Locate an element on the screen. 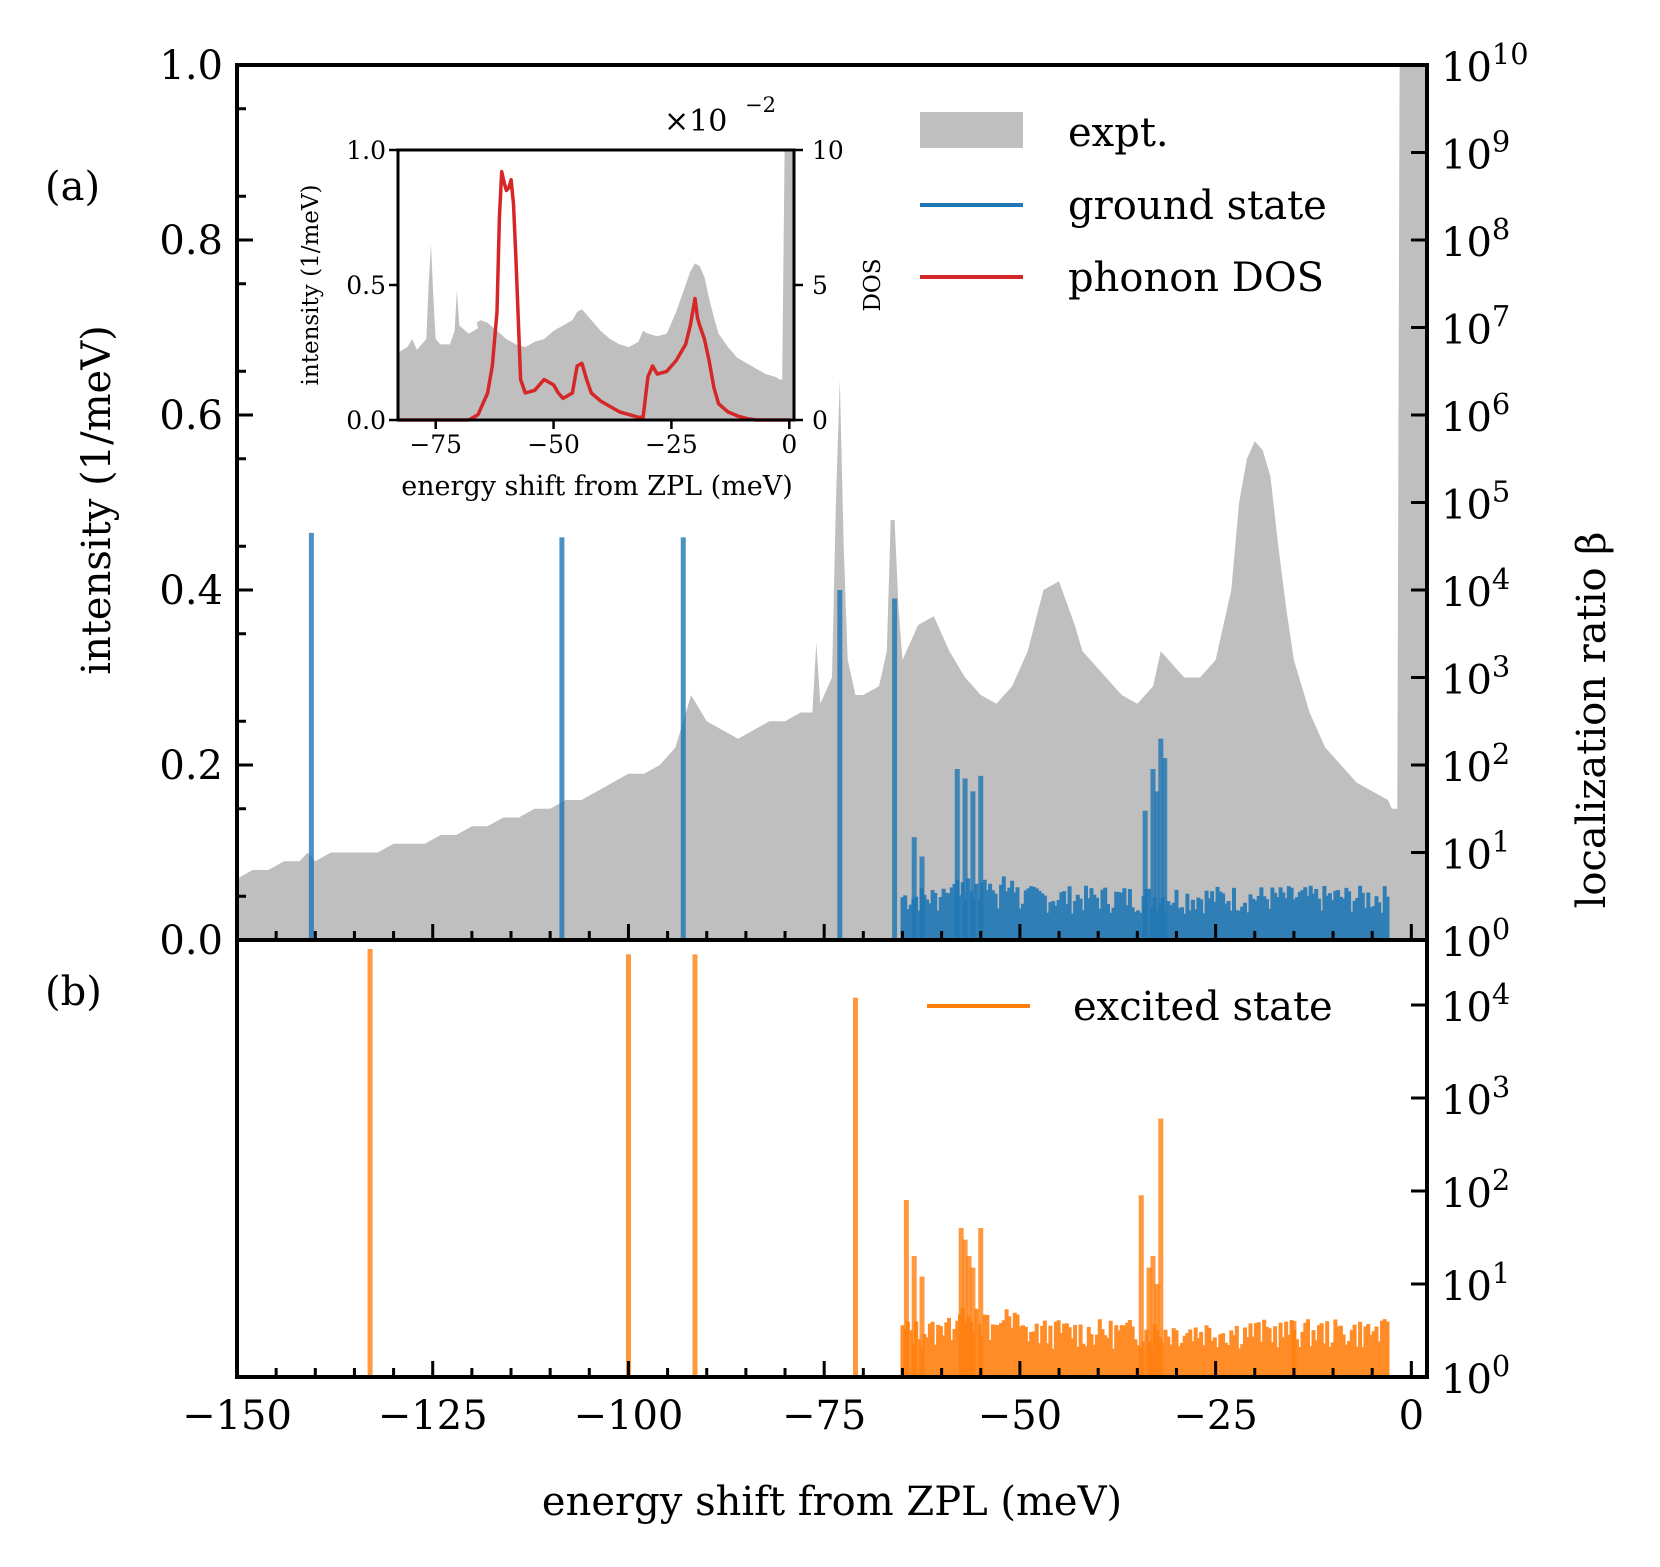 Image resolution: width=1660 pixels, height=1567 pixels. inset-expt-area is located at coordinates (596, 285).